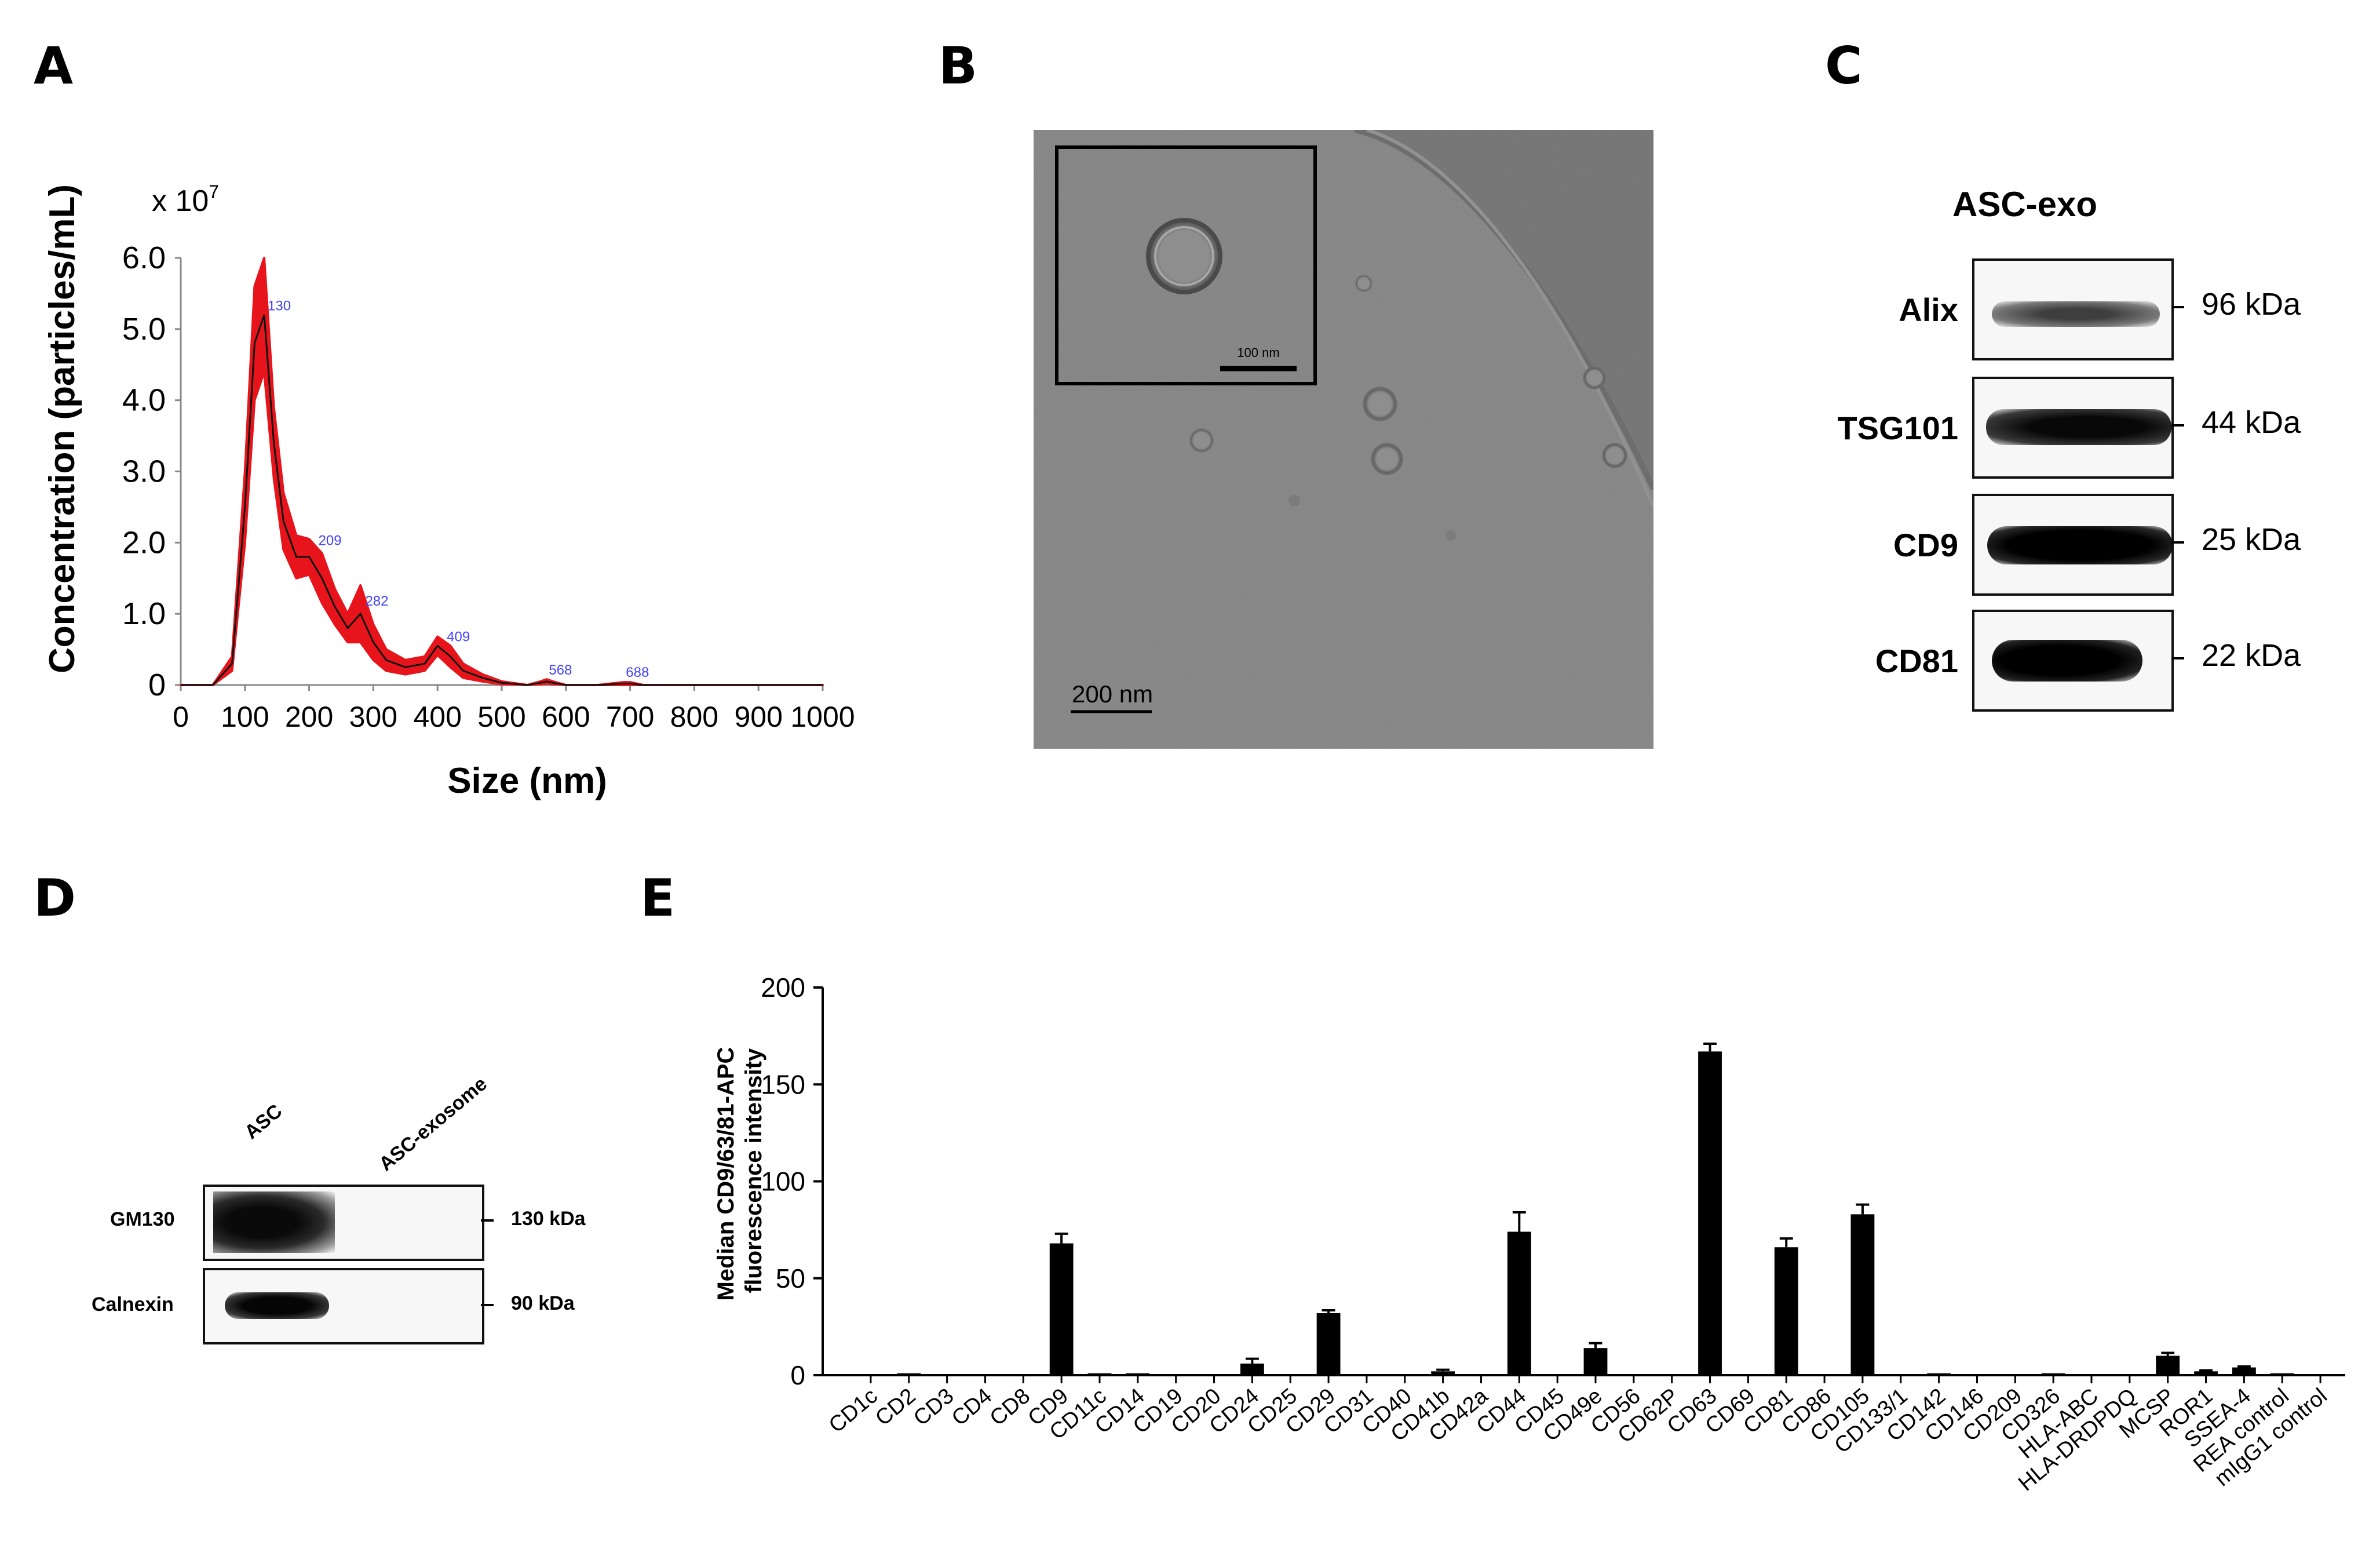  What do you see at coordinates (1010, 1407) in the screenshot?
I see `x-tick-label: CD8` at bounding box center [1010, 1407].